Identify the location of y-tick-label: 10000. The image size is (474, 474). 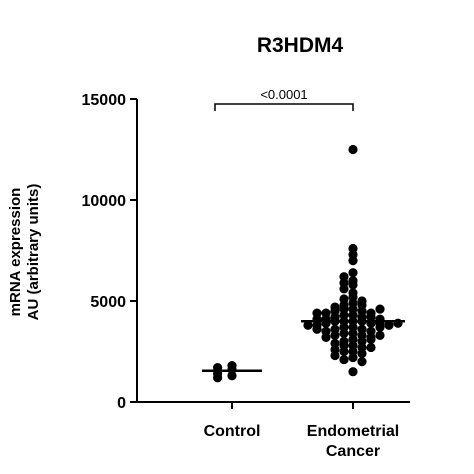
(104, 201).